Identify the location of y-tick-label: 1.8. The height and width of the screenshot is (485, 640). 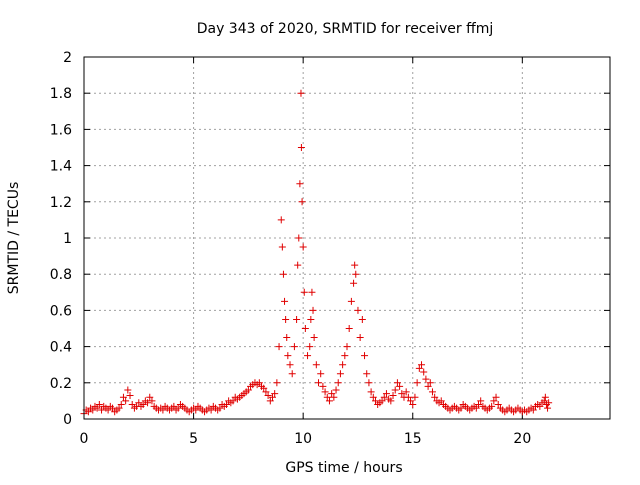
(61, 94).